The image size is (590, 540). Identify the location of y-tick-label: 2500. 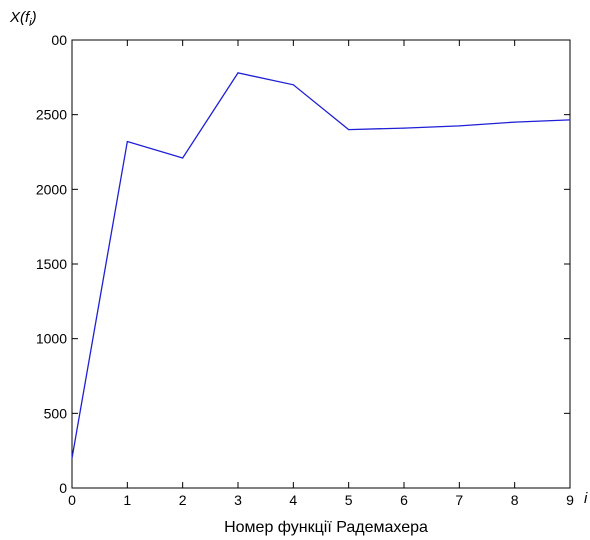
(51, 115).